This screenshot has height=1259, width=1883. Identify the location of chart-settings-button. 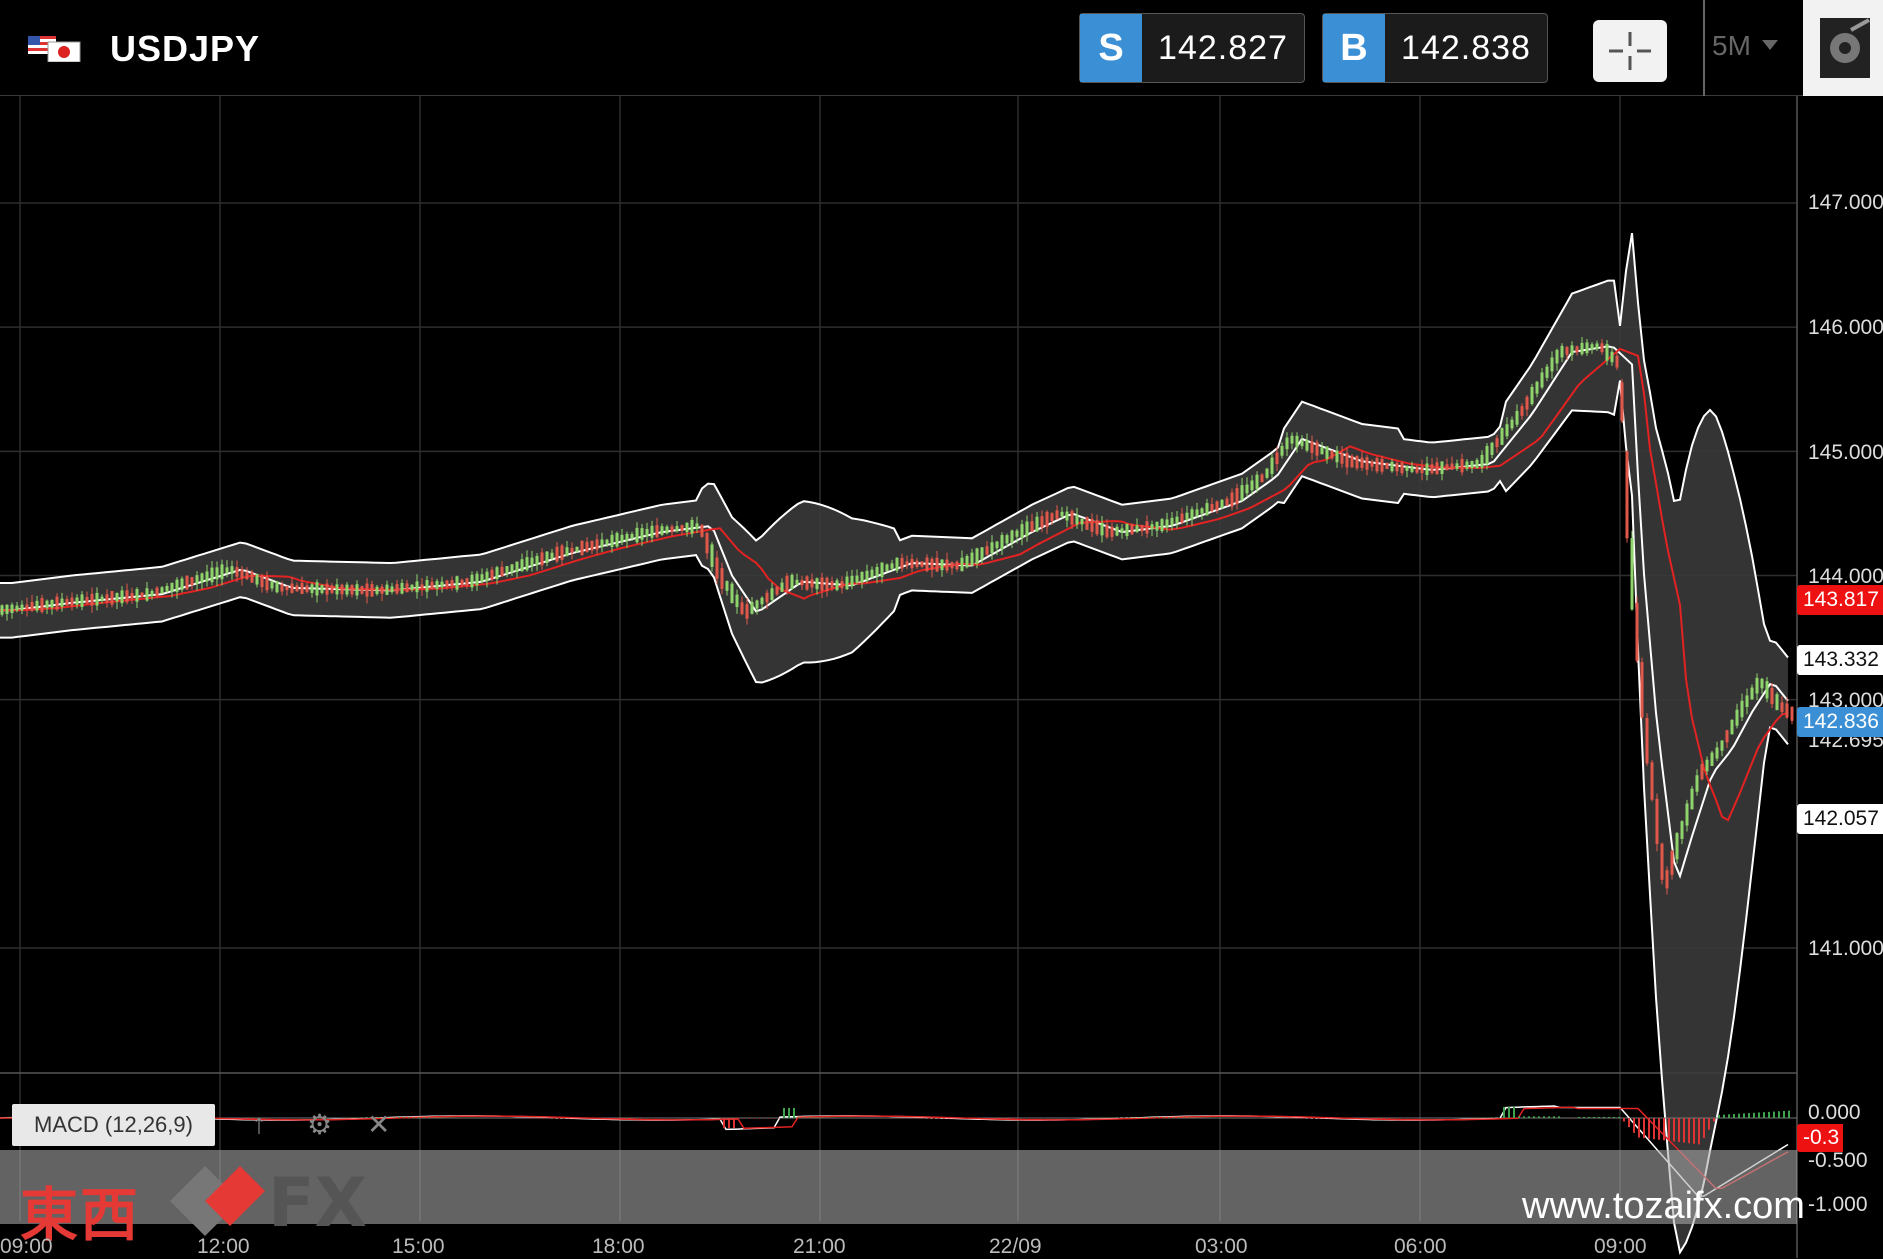
(1843, 48).